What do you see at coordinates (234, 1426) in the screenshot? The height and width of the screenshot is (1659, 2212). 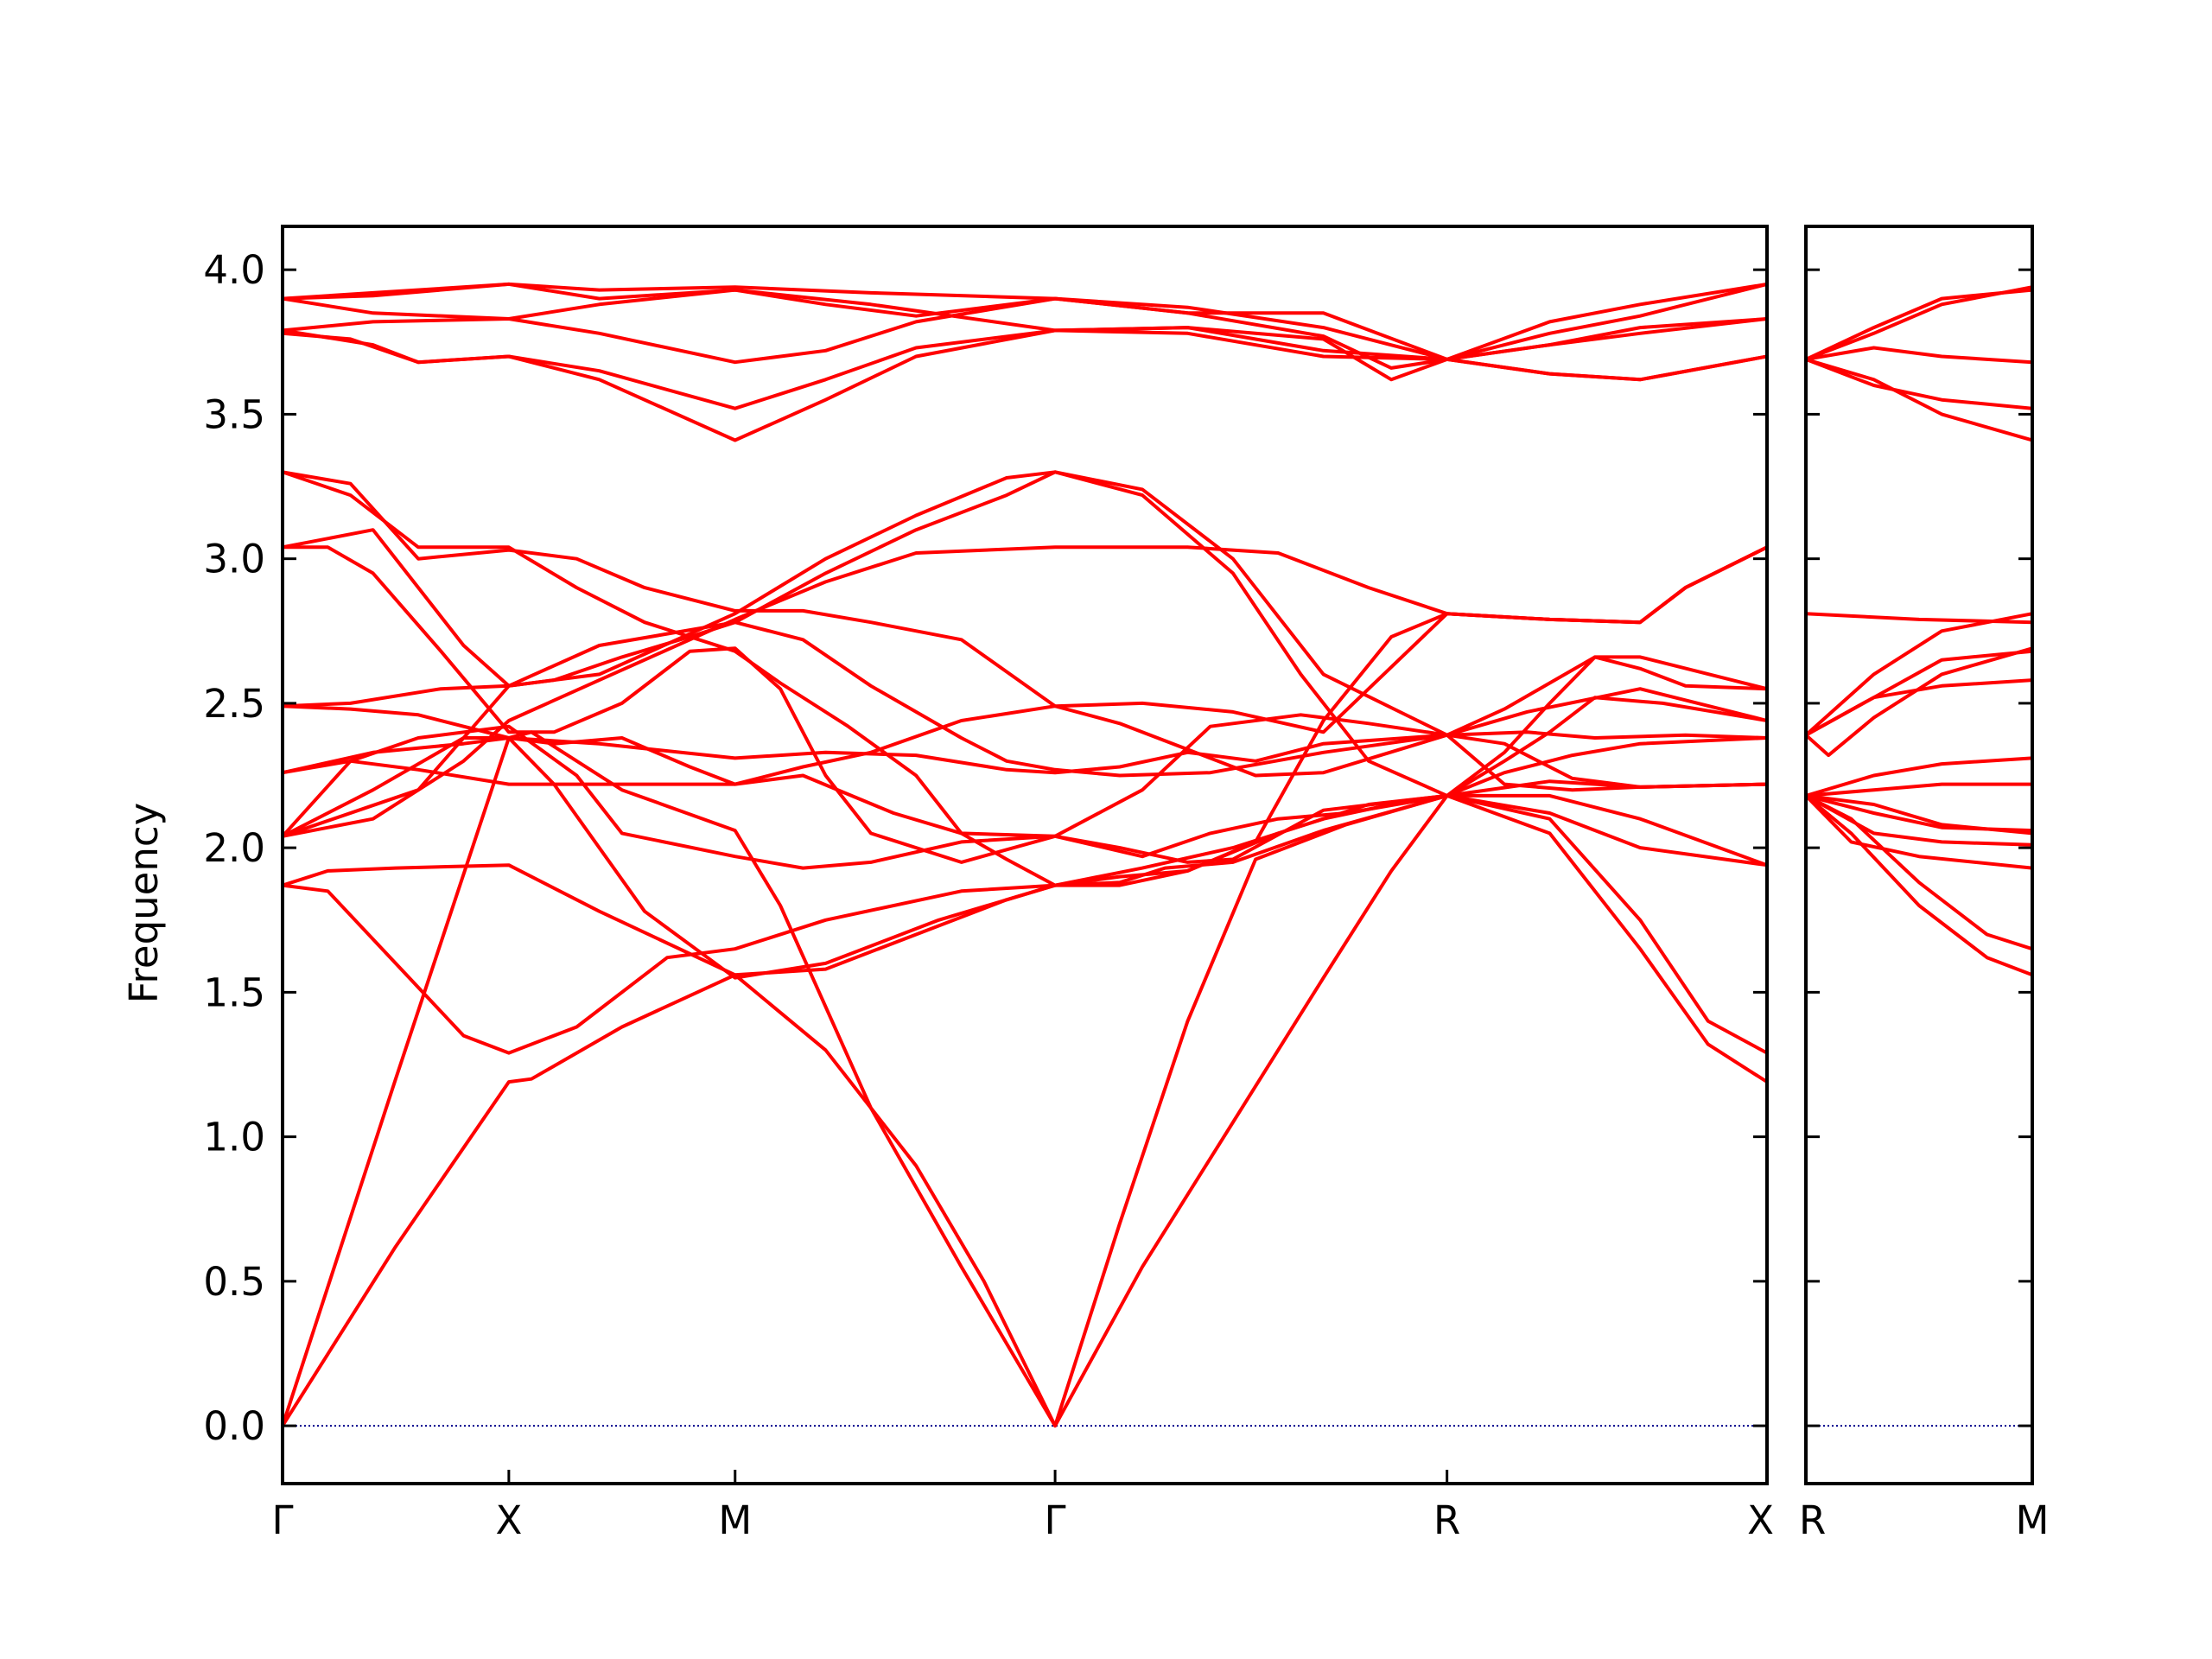 I see `y-tick-label: 0.0` at bounding box center [234, 1426].